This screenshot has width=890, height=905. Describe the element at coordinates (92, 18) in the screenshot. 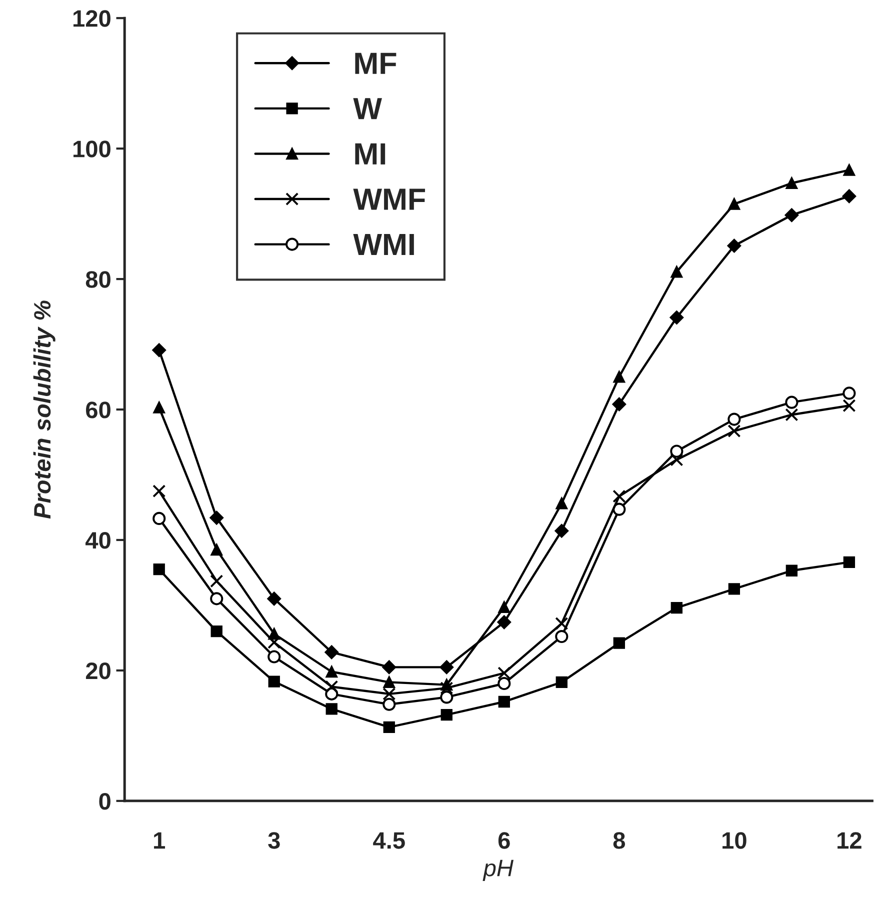

I see `y-tick-label: 120` at that location.